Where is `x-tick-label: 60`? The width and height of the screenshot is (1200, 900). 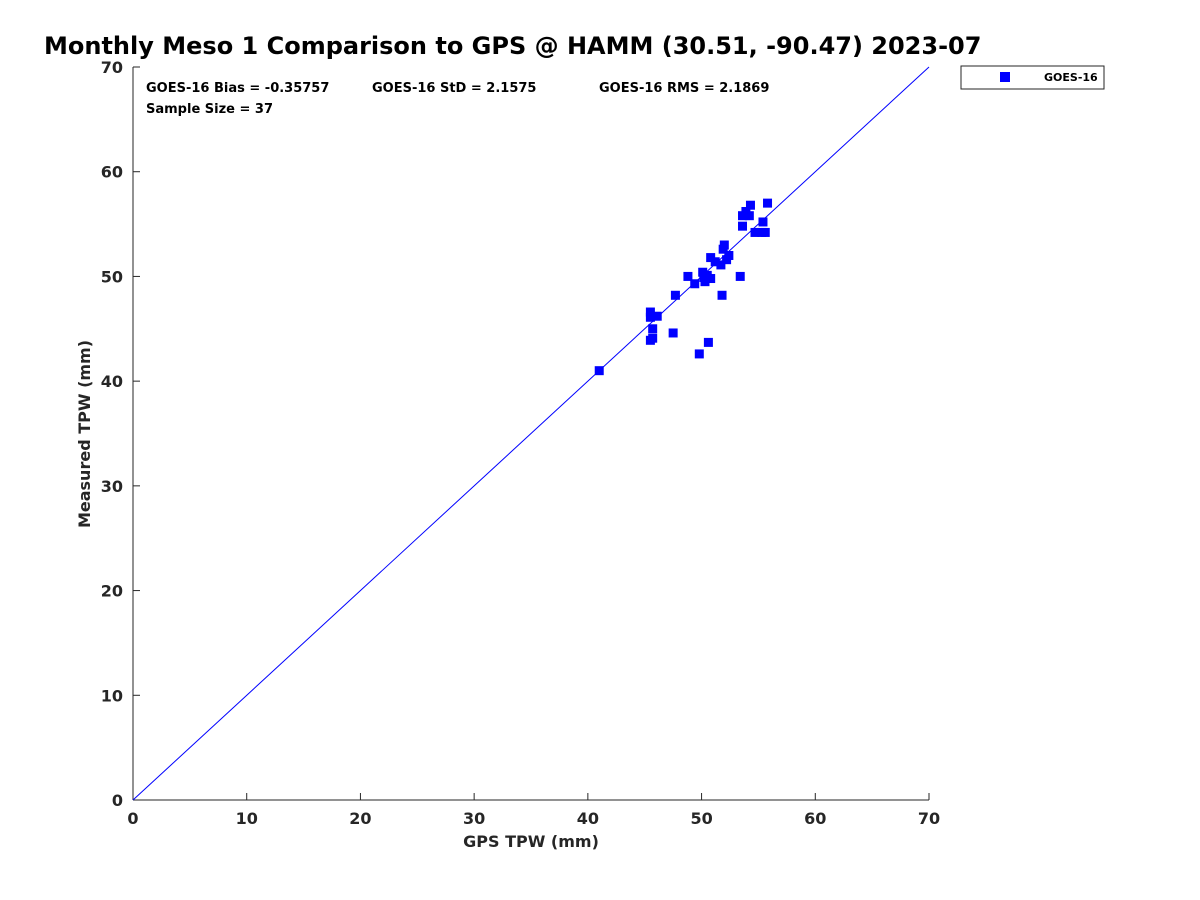 x-tick-label: 60 is located at coordinates (815, 818).